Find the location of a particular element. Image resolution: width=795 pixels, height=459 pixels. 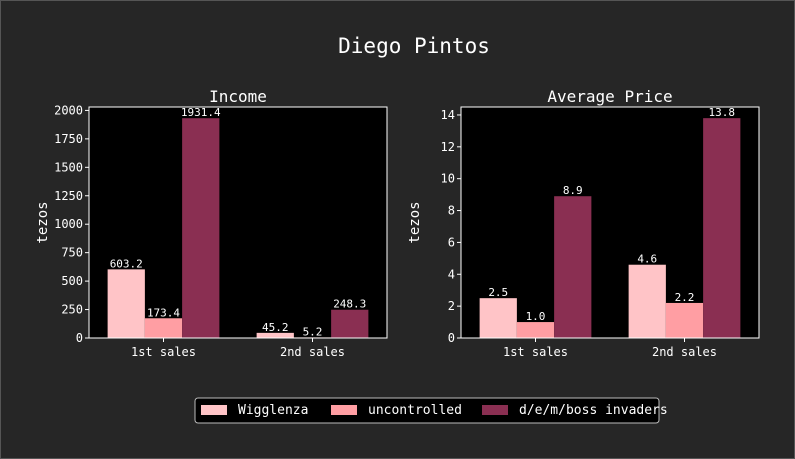

data-label: 8.9 is located at coordinates (573, 190).